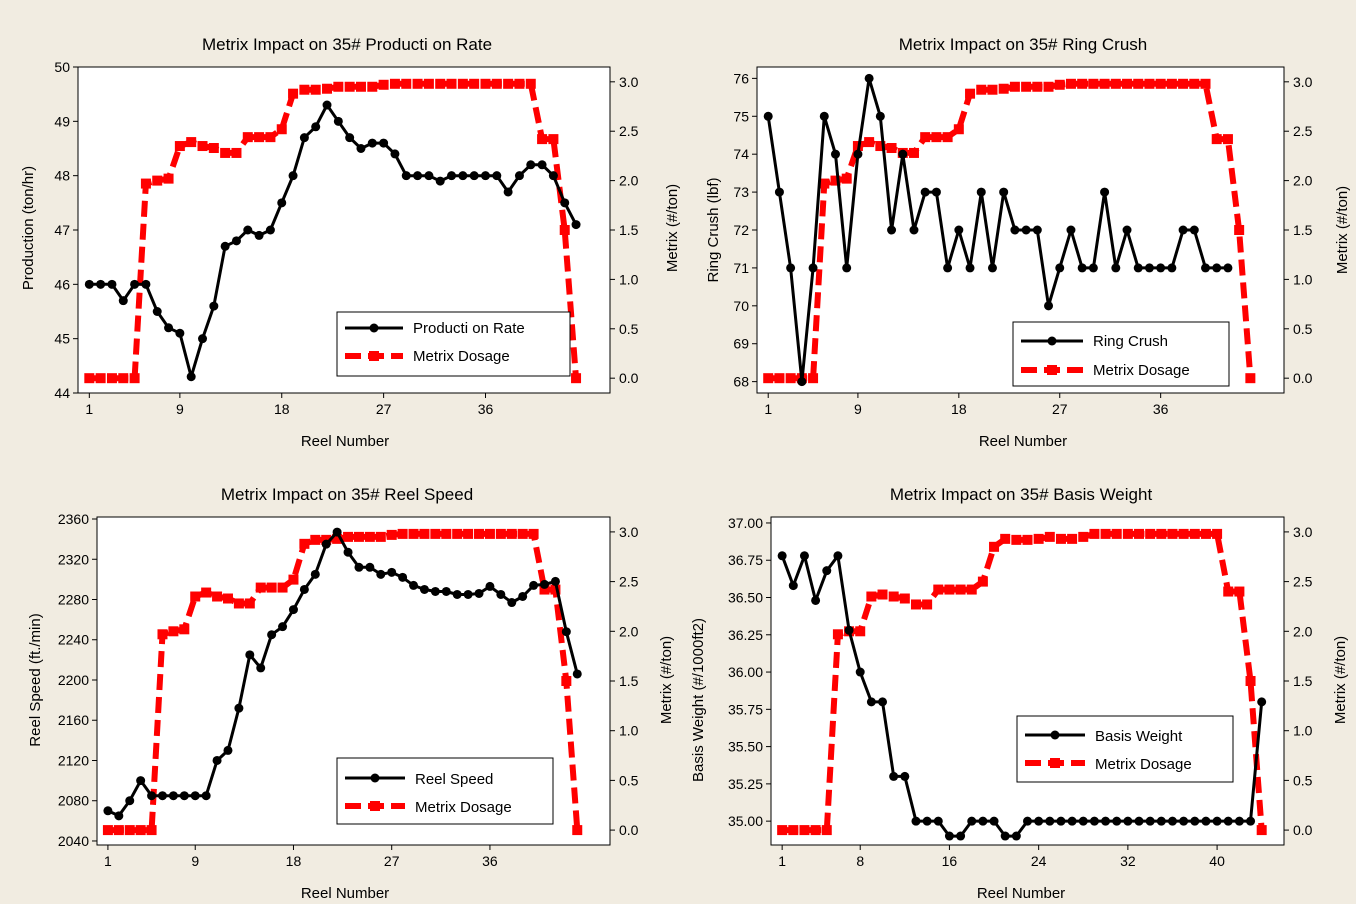 This screenshot has height=904, width=1356. I want to click on y-axis-label: Ring Crush (lbf), so click(713, 229).